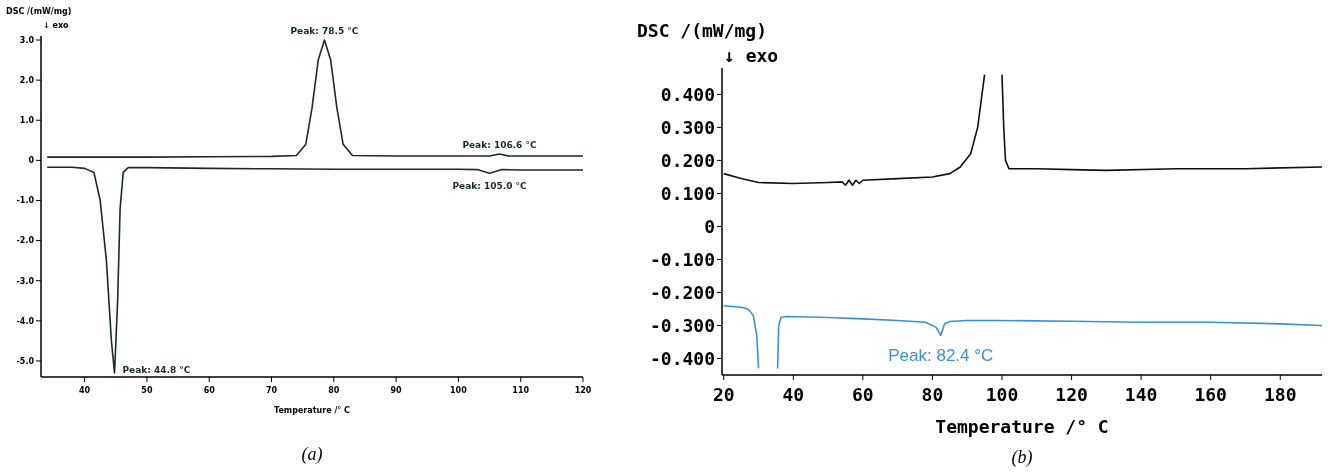 The width and height of the screenshot is (1328, 475). What do you see at coordinates (25, 201) in the screenshot?
I see `y-tick-label: -1.0` at bounding box center [25, 201].